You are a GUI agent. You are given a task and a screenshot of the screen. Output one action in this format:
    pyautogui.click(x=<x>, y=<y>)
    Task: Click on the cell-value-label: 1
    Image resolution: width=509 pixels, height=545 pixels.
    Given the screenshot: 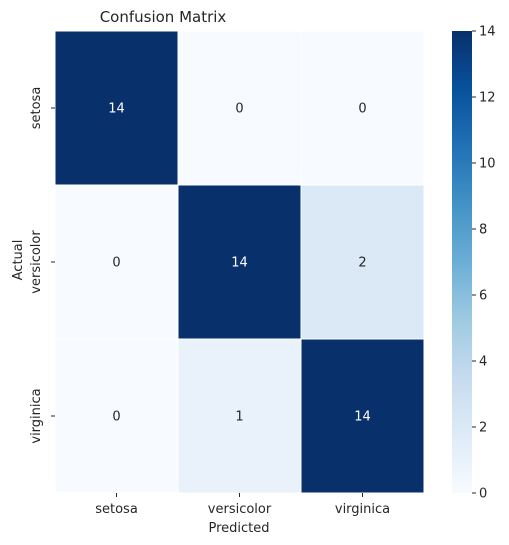 What is the action you would take?
    pyautogui.click(x=239, y=417)
    